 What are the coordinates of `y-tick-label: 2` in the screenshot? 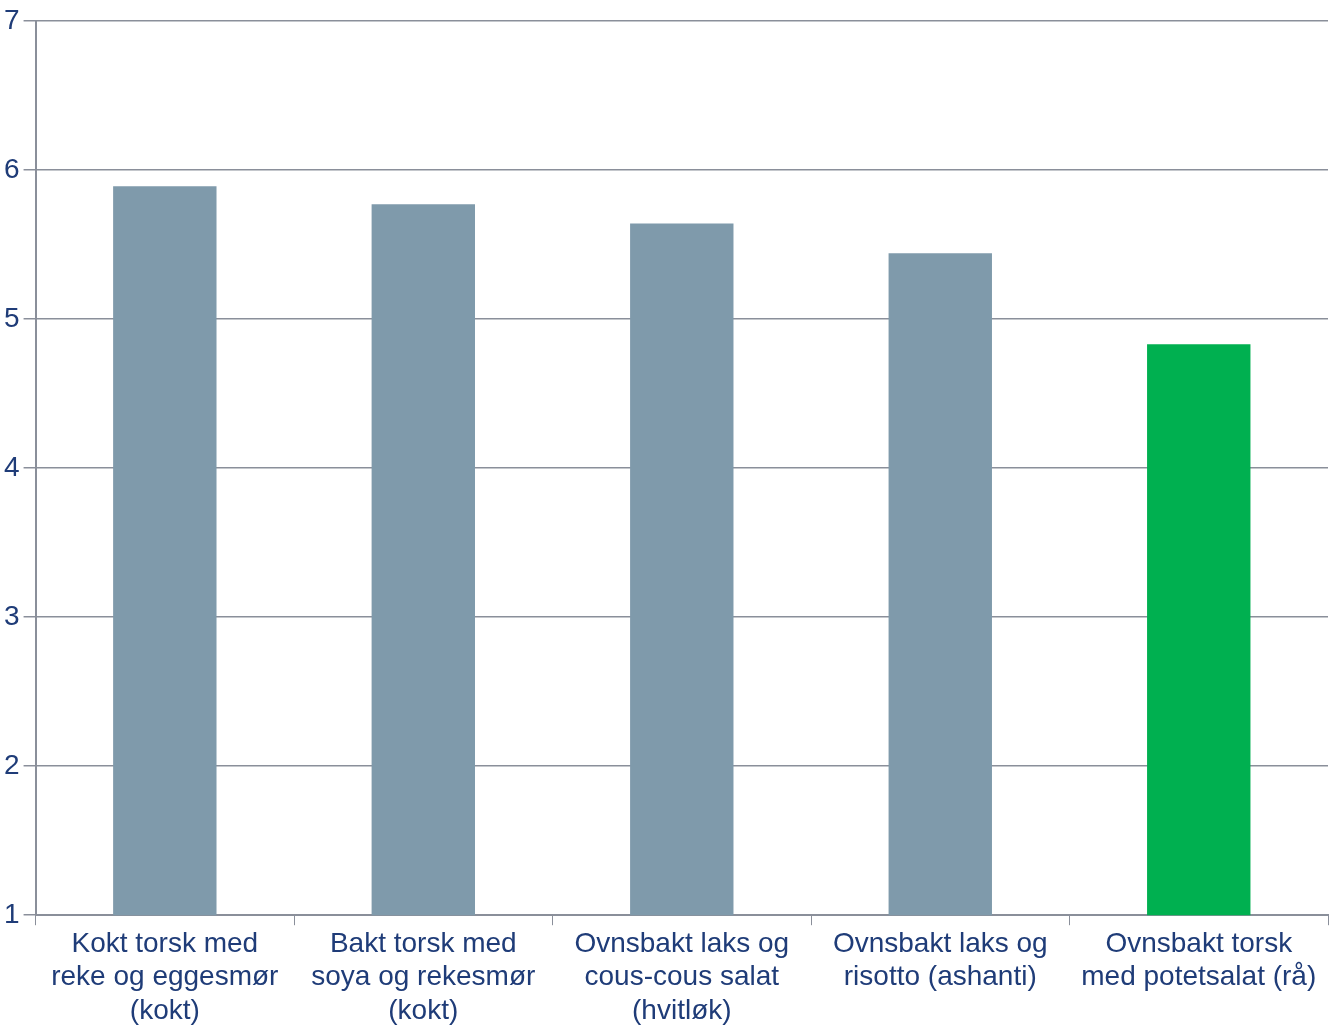 It's located at (11, 764).